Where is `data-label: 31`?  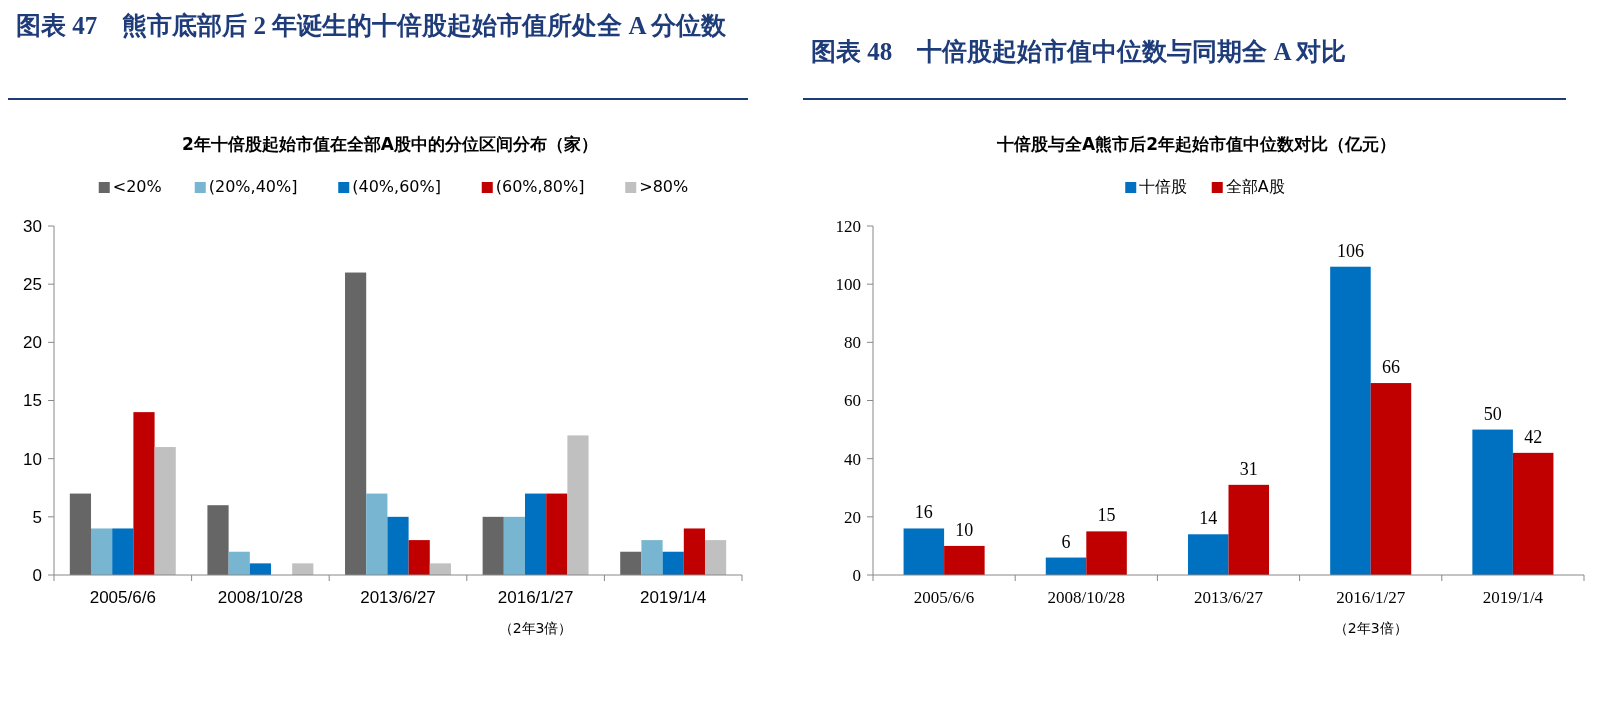 data-label: 31 is located at coordinates (1248, 468).